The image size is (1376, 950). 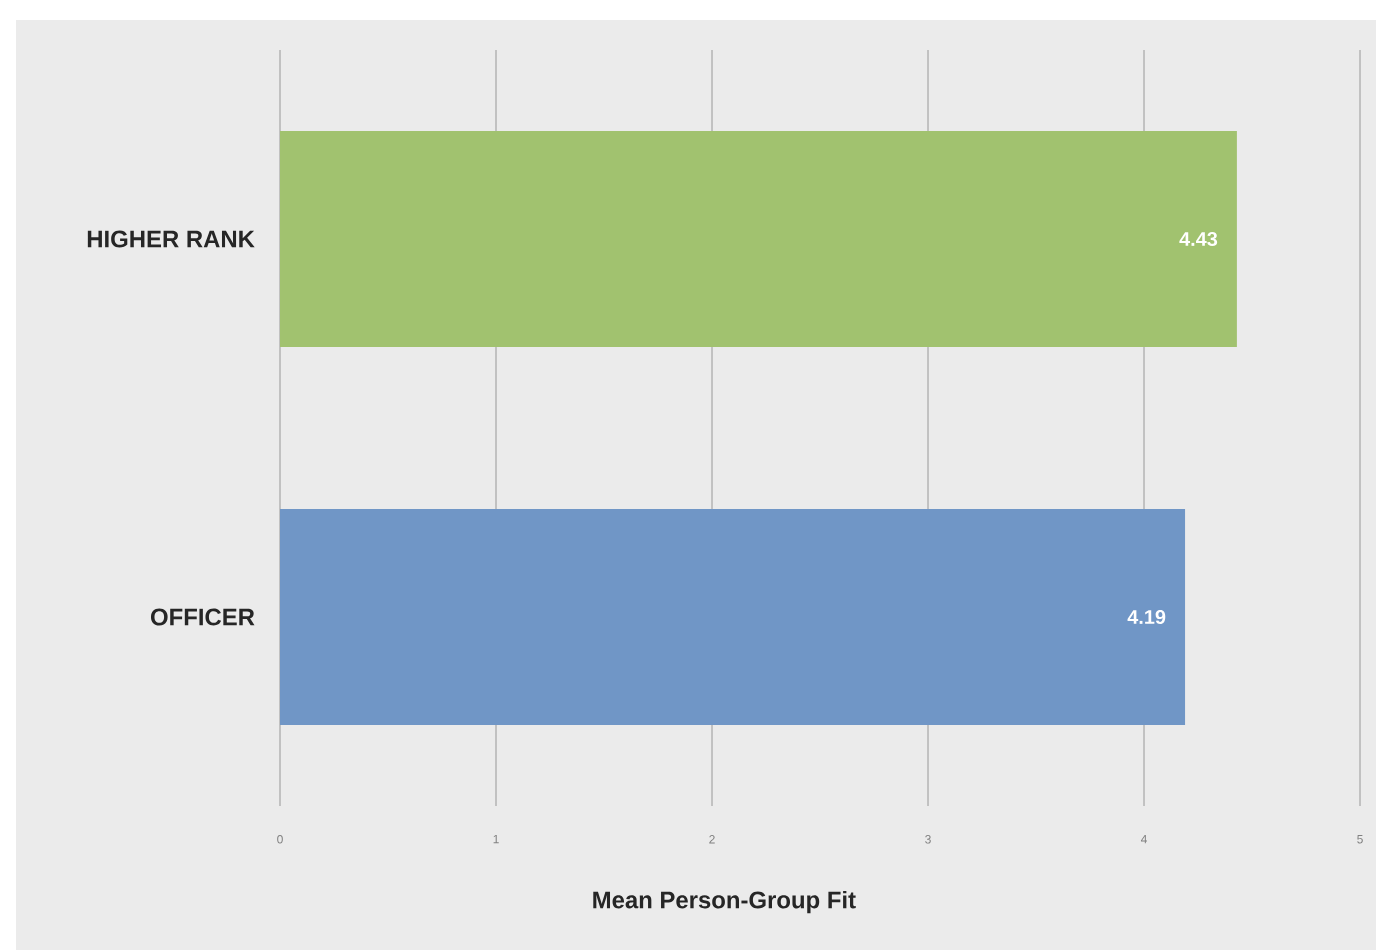 What do you see at coordinates (724, 902) in the screenshot?
I see `x-axis-title: Mean Person-Group Fit` at bounding box center [724, 902].